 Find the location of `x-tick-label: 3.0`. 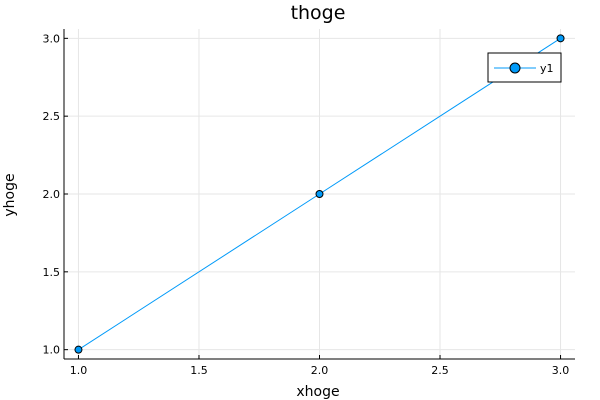

x-tick-label: 3.0 is located at coordinates (561, 370).